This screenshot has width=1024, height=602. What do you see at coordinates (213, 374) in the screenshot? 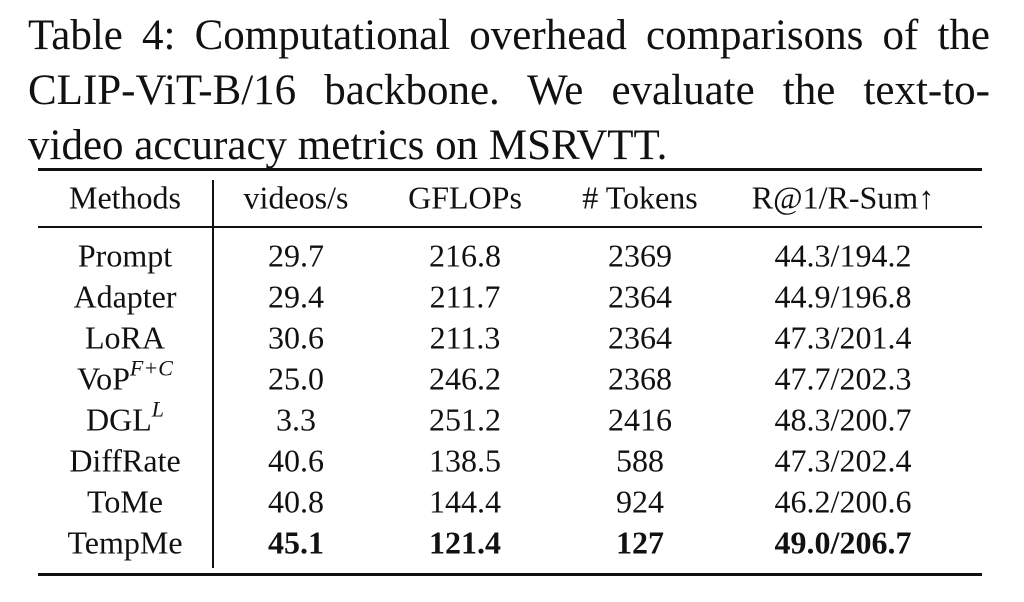
I see `column-divider` at bounding box center [213, 374].